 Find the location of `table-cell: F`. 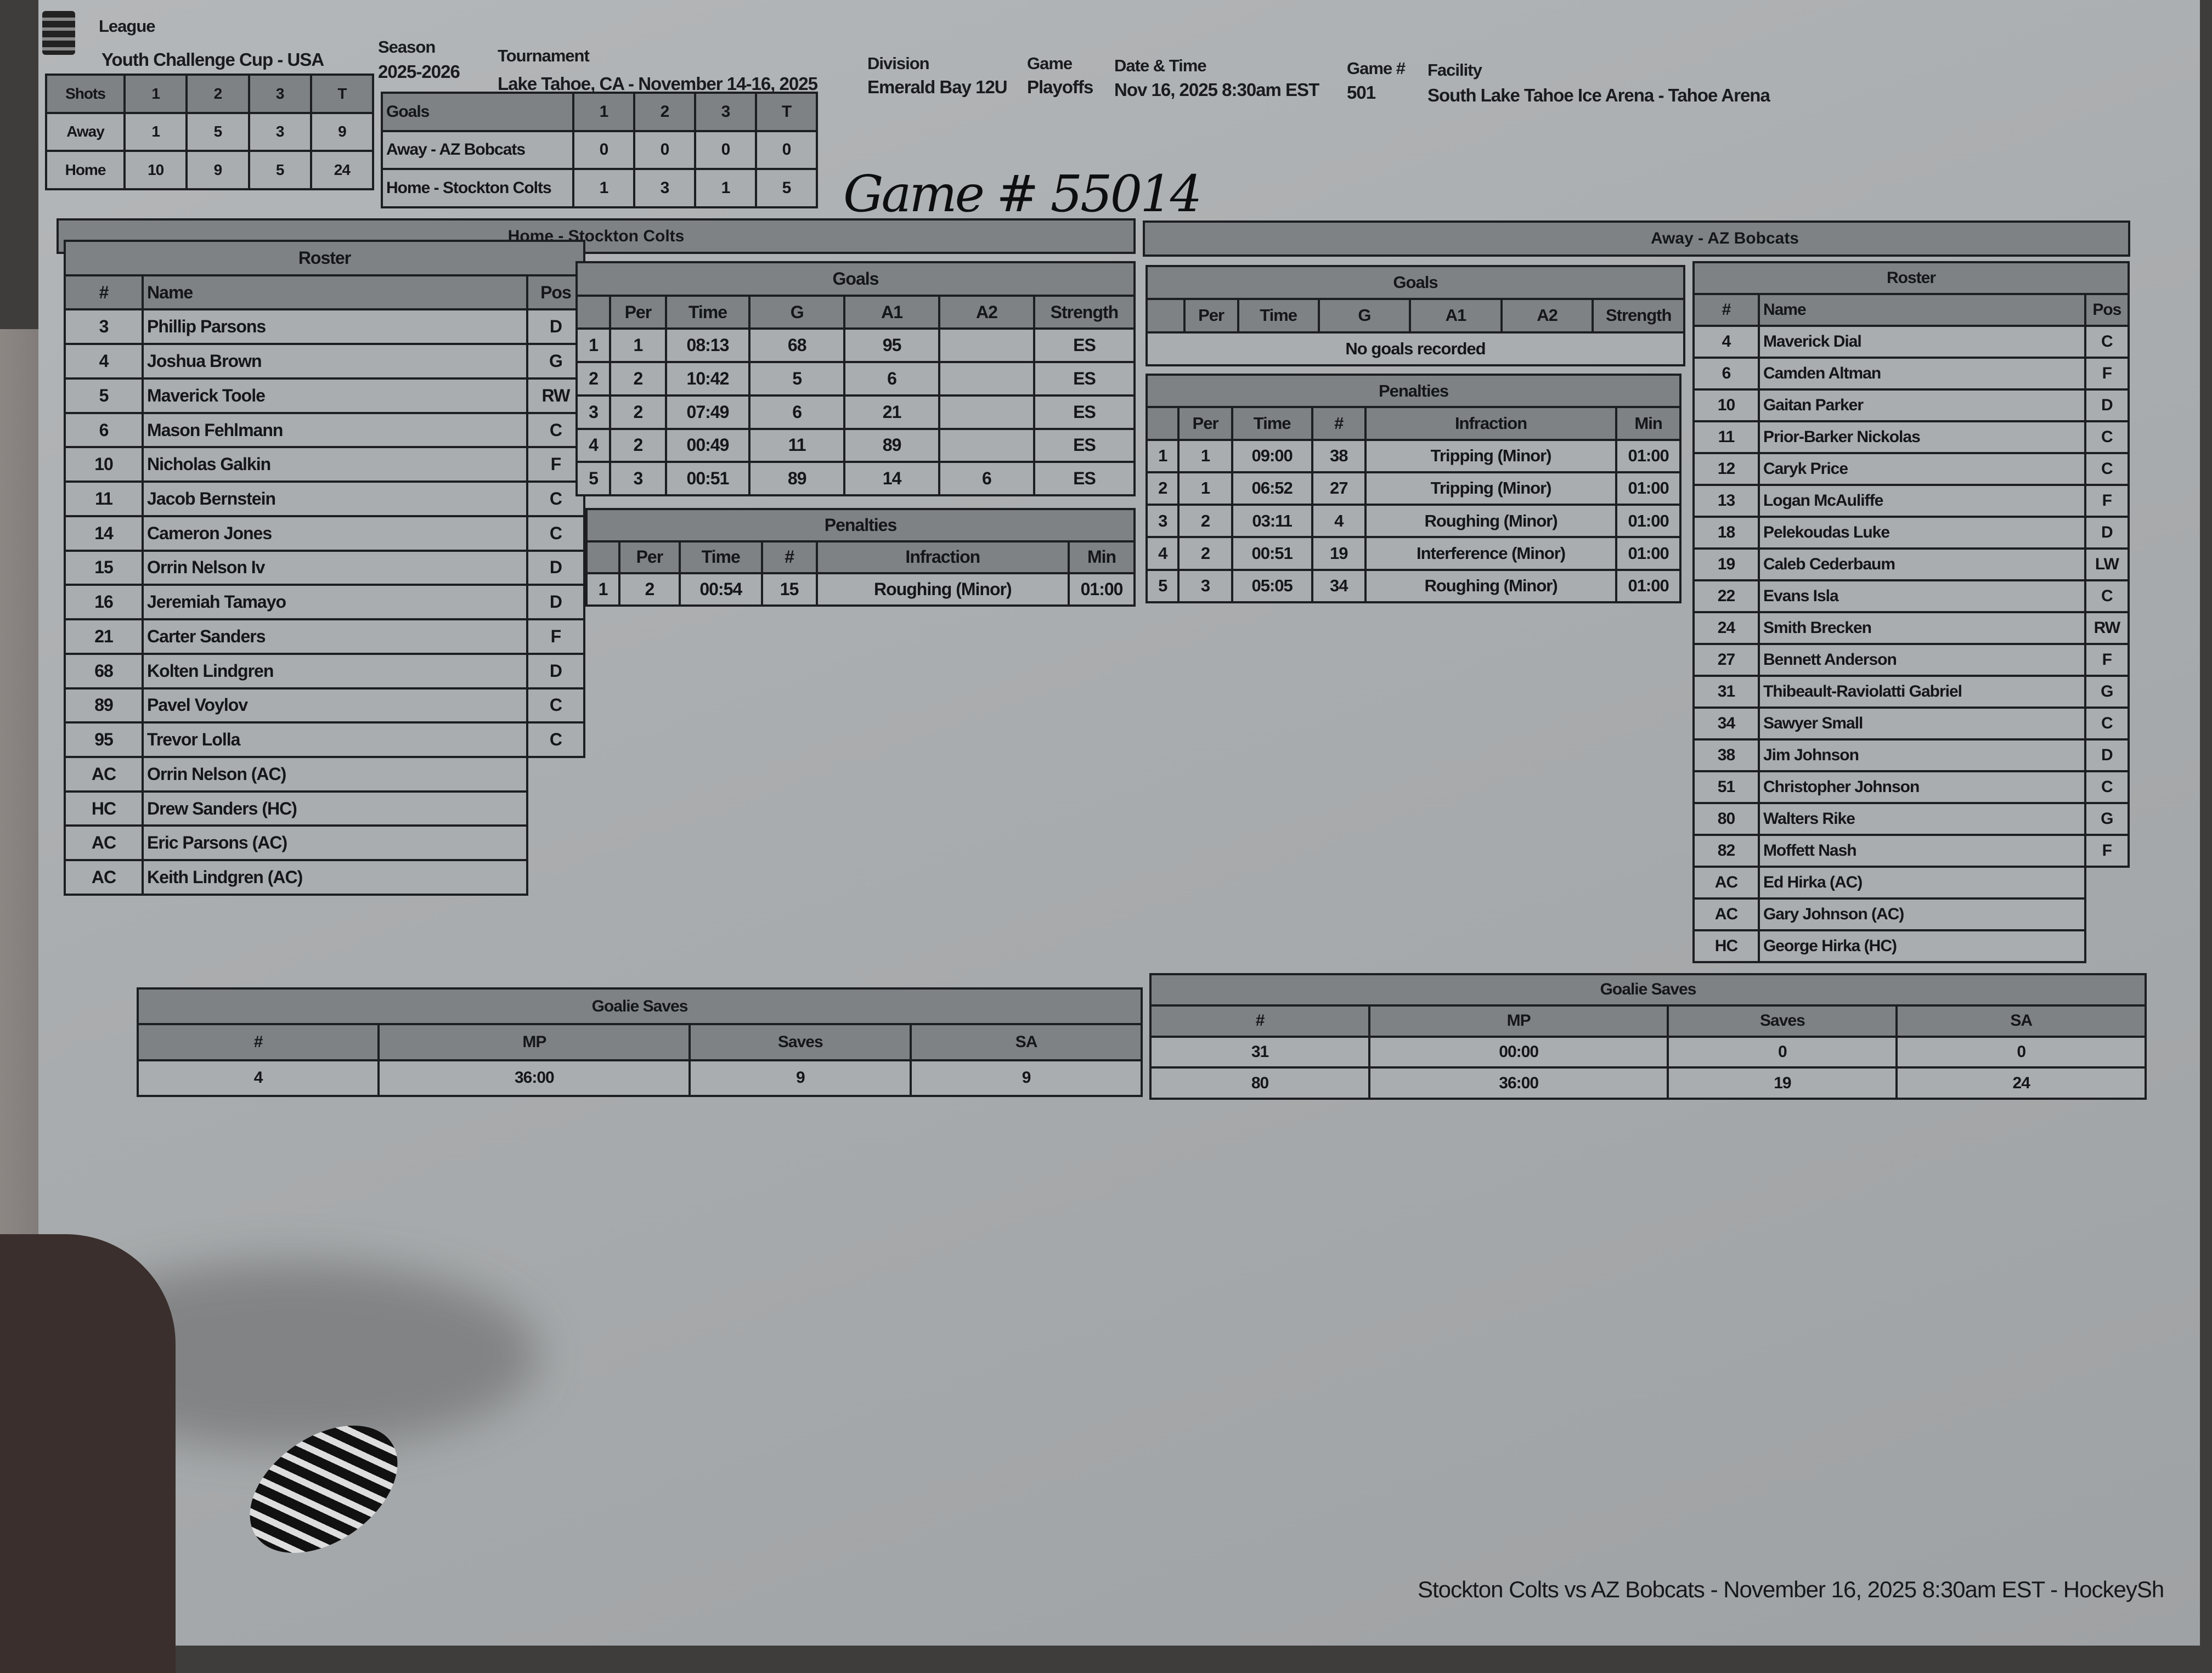

table-cell: F is located at coordinates (556, 636).